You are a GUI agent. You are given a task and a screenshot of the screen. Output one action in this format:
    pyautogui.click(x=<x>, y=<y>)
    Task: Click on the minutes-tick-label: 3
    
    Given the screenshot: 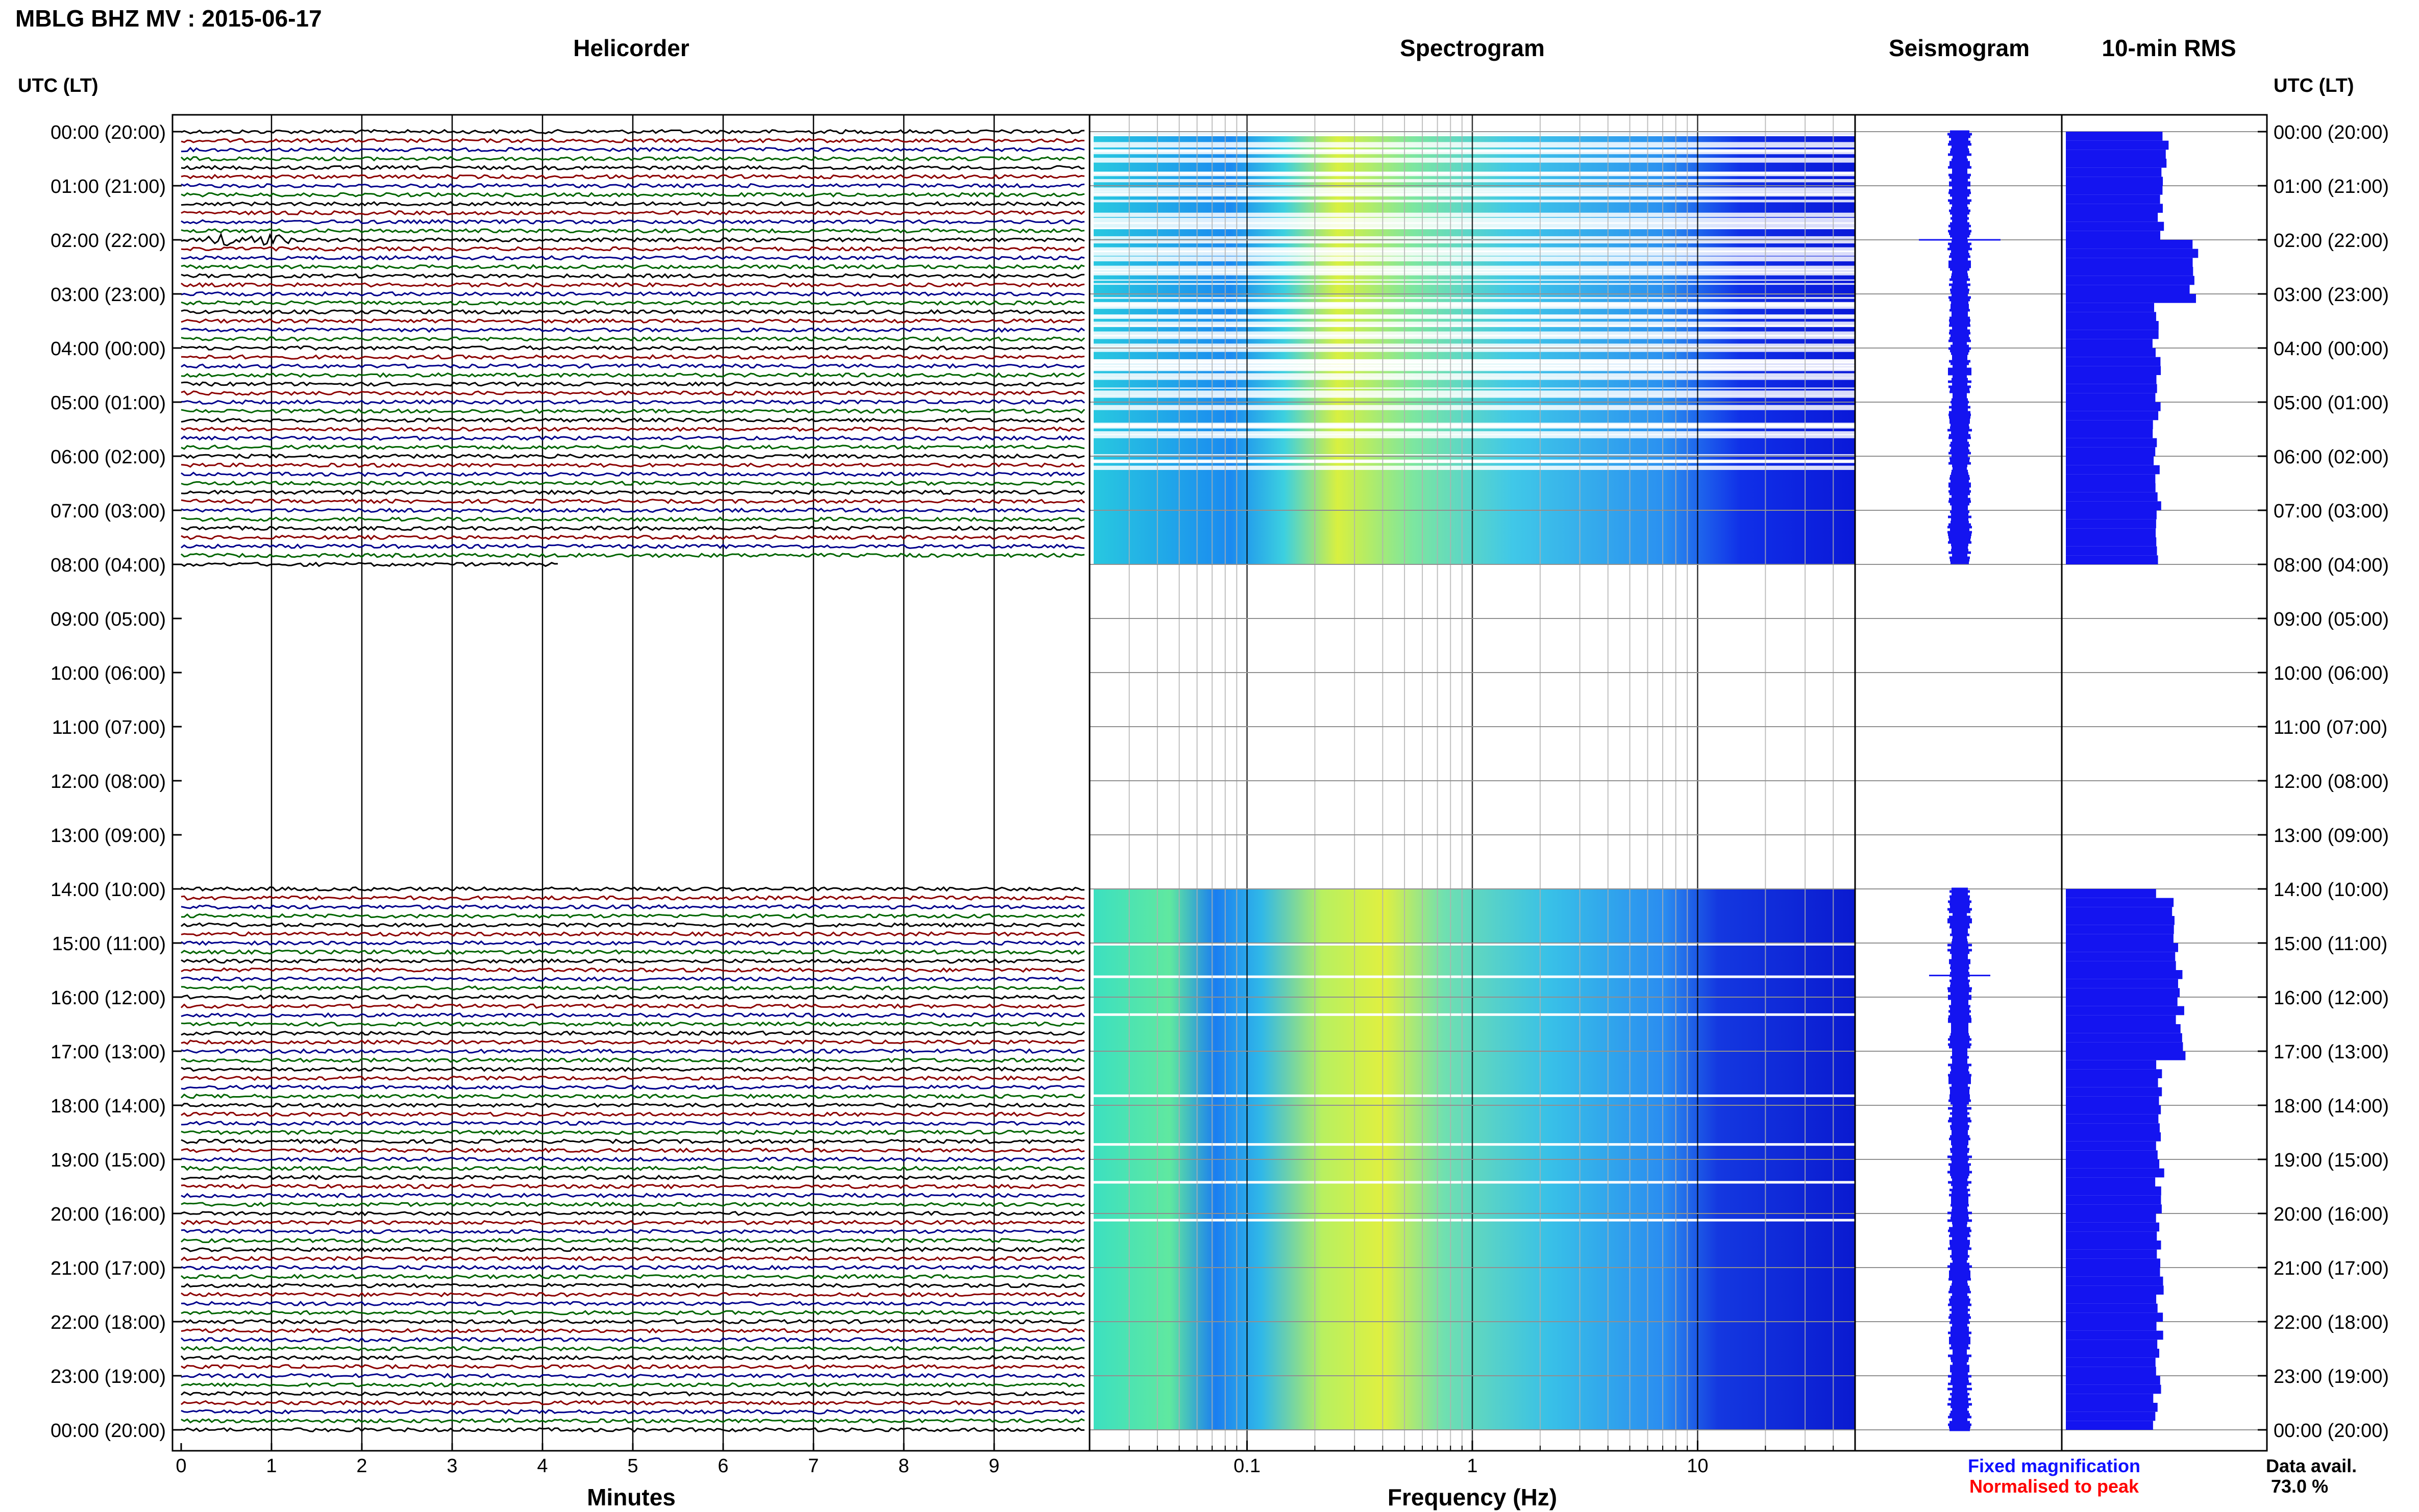 What is the action you would take?
    pyautogui.click(x=452, y=1466)
    